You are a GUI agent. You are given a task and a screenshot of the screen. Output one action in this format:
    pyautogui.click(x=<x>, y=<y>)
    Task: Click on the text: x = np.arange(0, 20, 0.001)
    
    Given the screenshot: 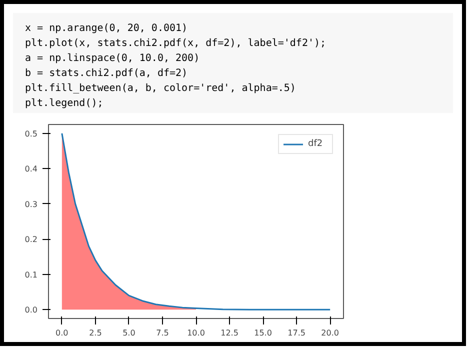 What is the action you would take?
    pyautogui.click(x=106, y=28)
    